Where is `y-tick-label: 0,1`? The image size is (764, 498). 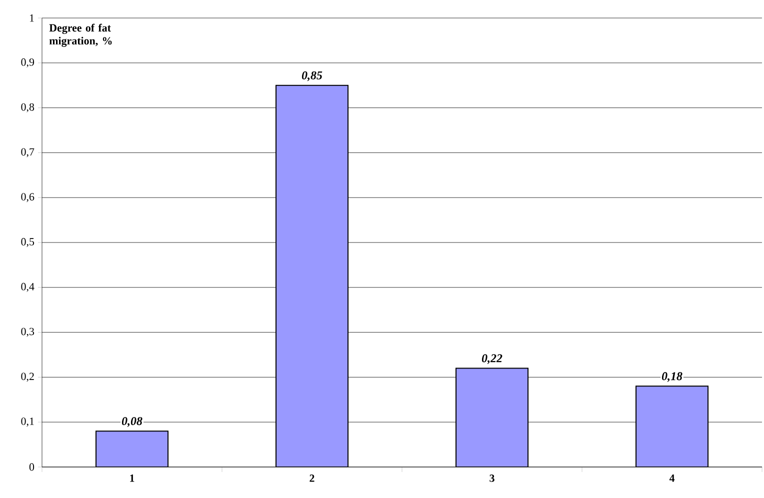 y-tick-label: 0,1 is located at coordinates (27, 422).